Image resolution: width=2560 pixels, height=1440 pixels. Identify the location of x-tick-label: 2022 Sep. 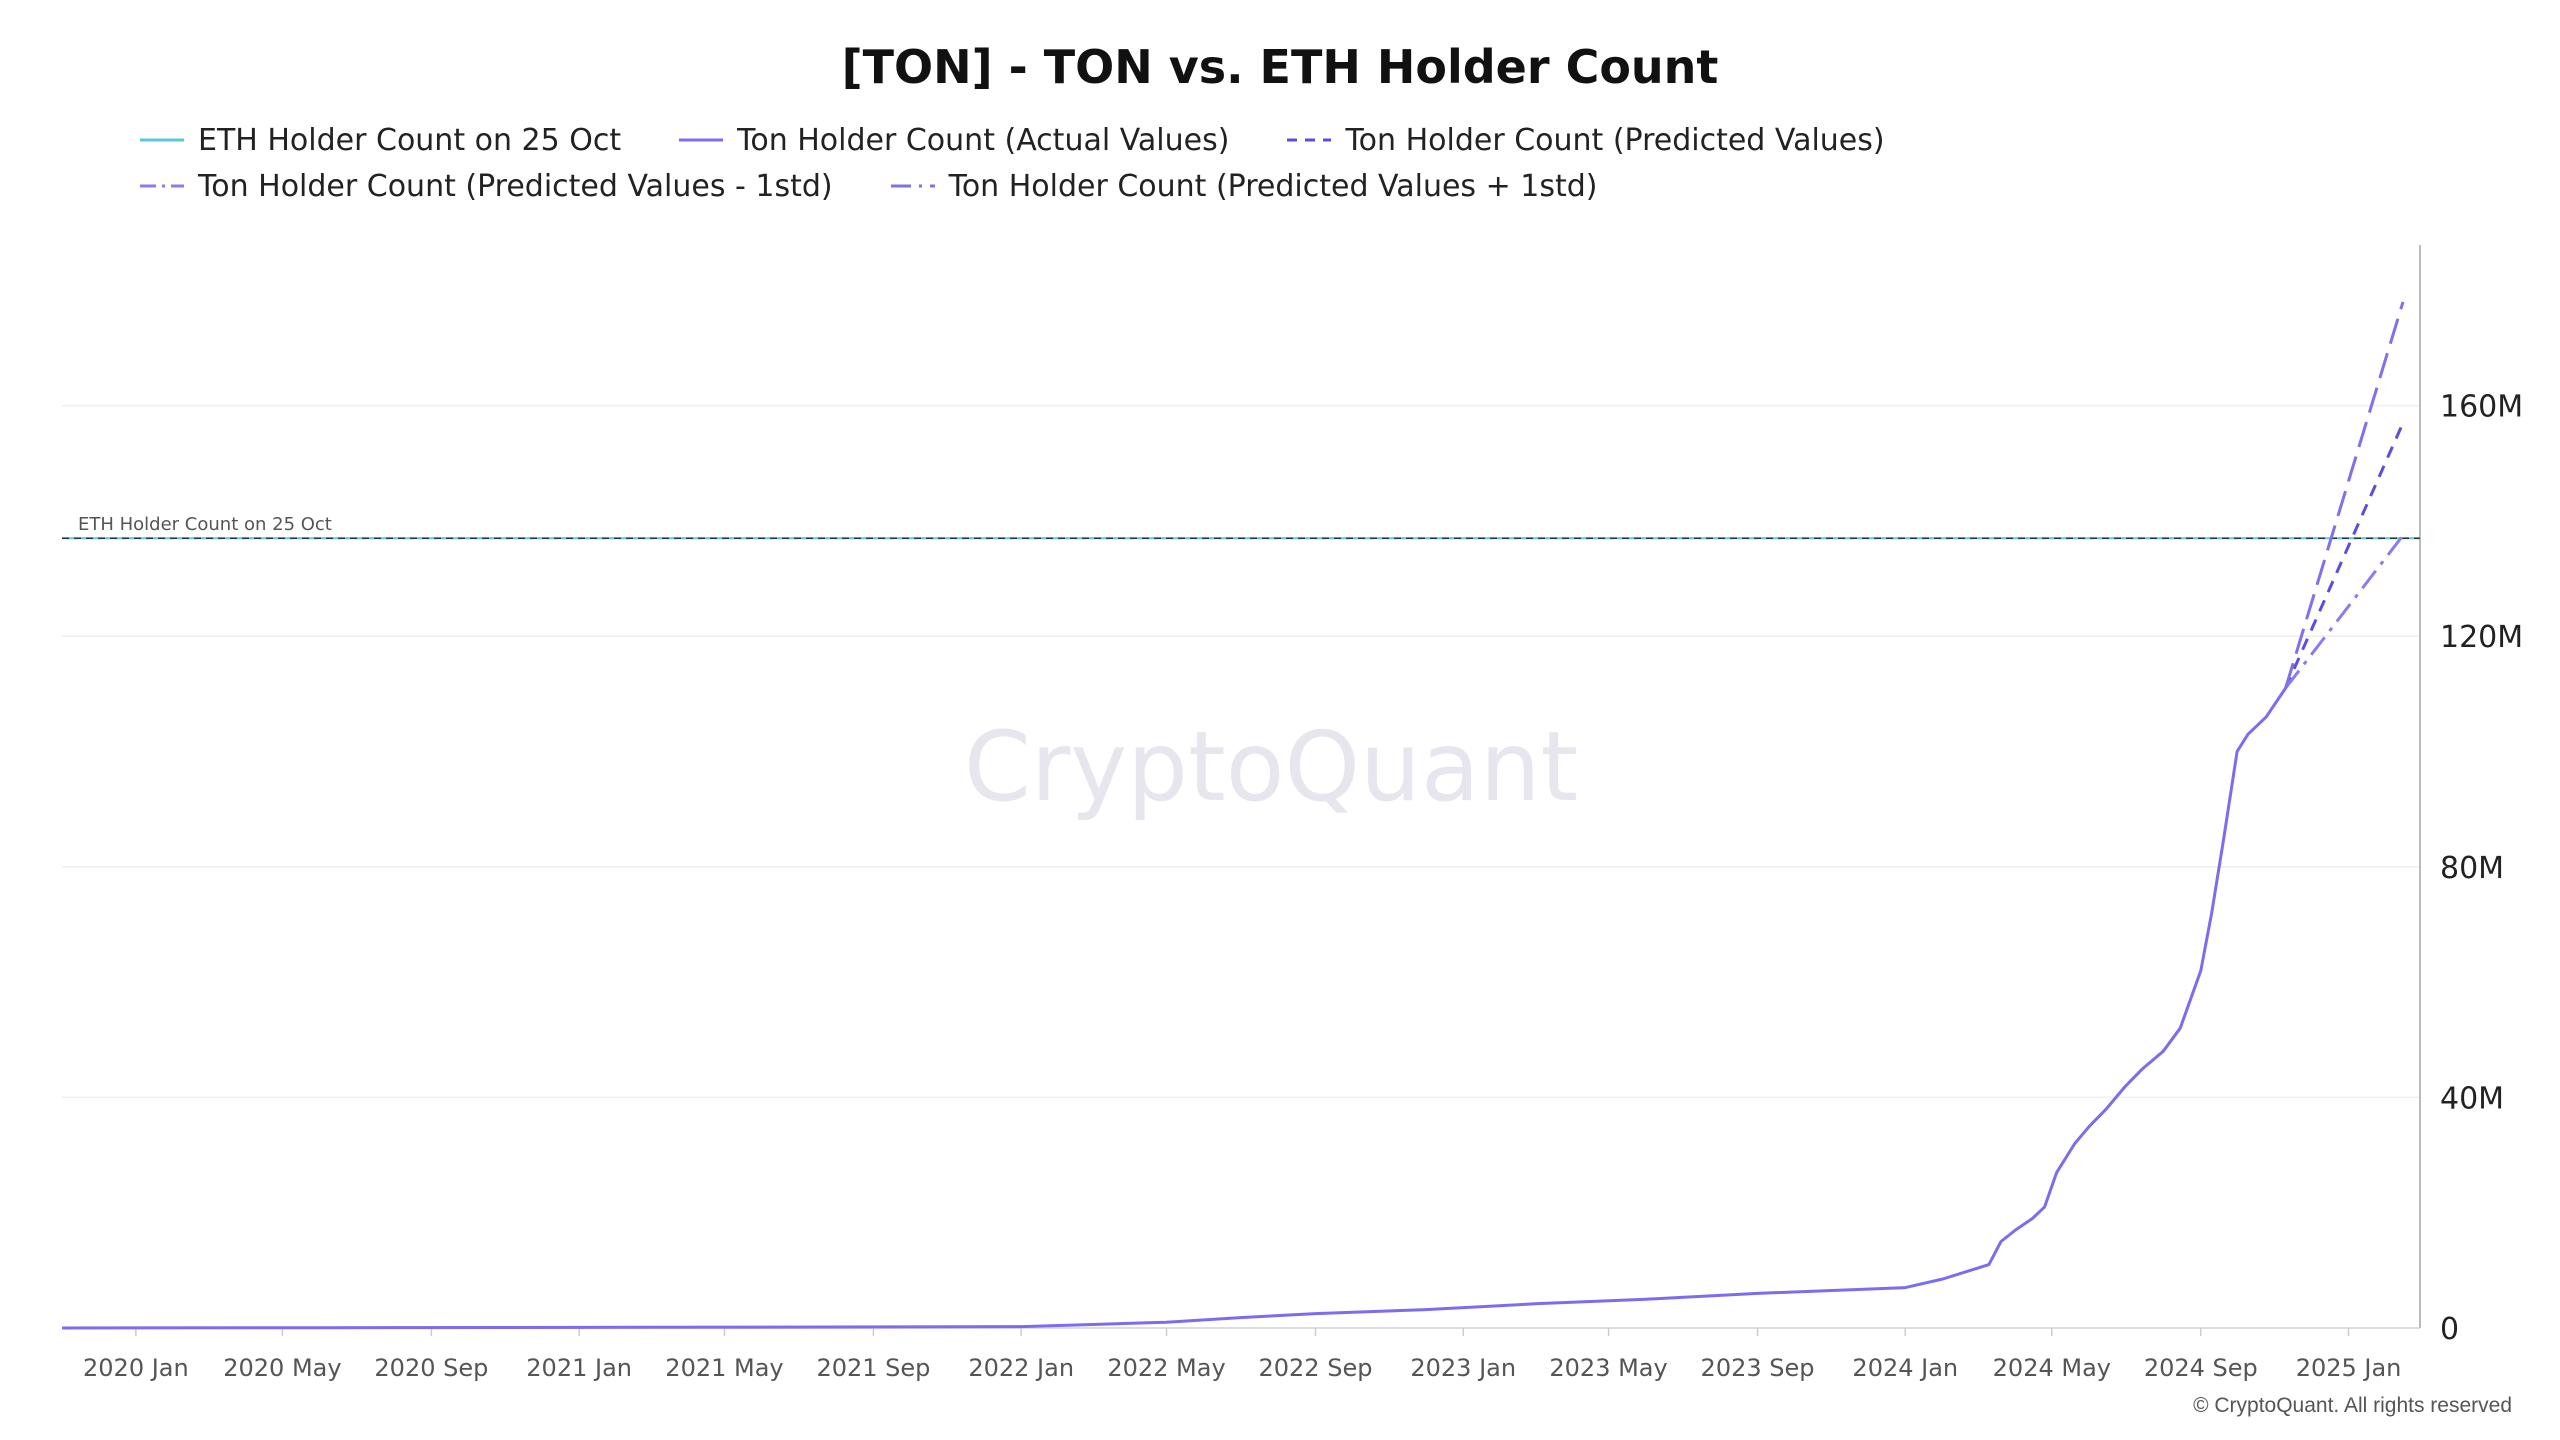
(1316, 1368).